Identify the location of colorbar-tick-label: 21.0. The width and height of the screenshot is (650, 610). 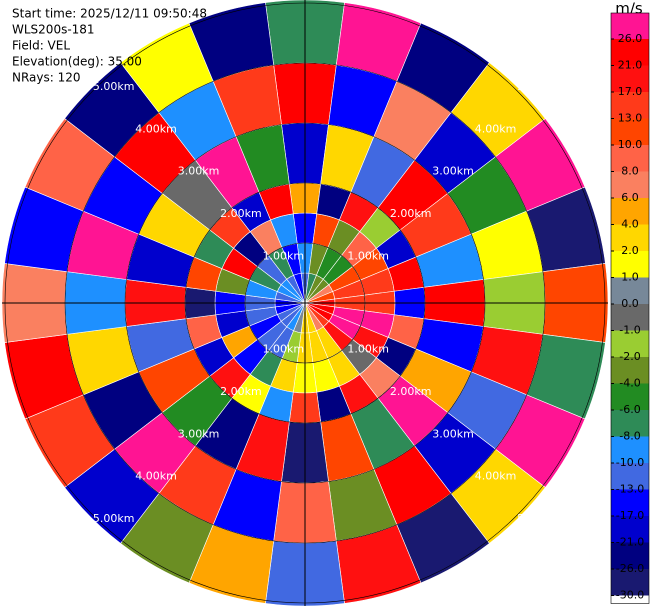
(630, 65).